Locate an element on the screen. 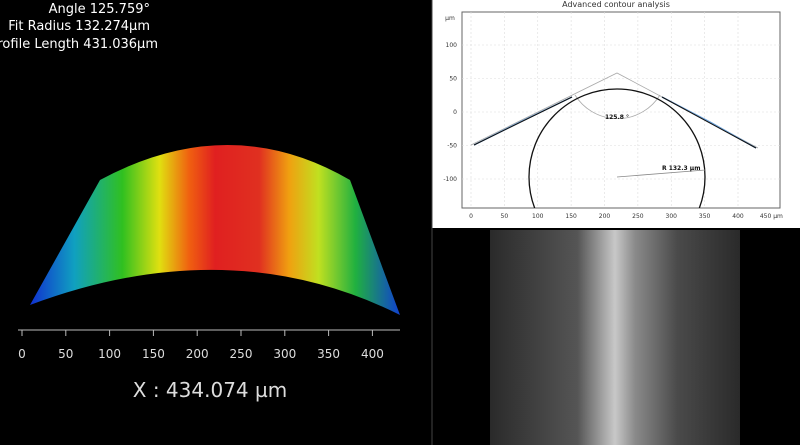 This screenshot has width=800, height=445. angle-label: 125.8 ° is located at coordinates (617, 117).